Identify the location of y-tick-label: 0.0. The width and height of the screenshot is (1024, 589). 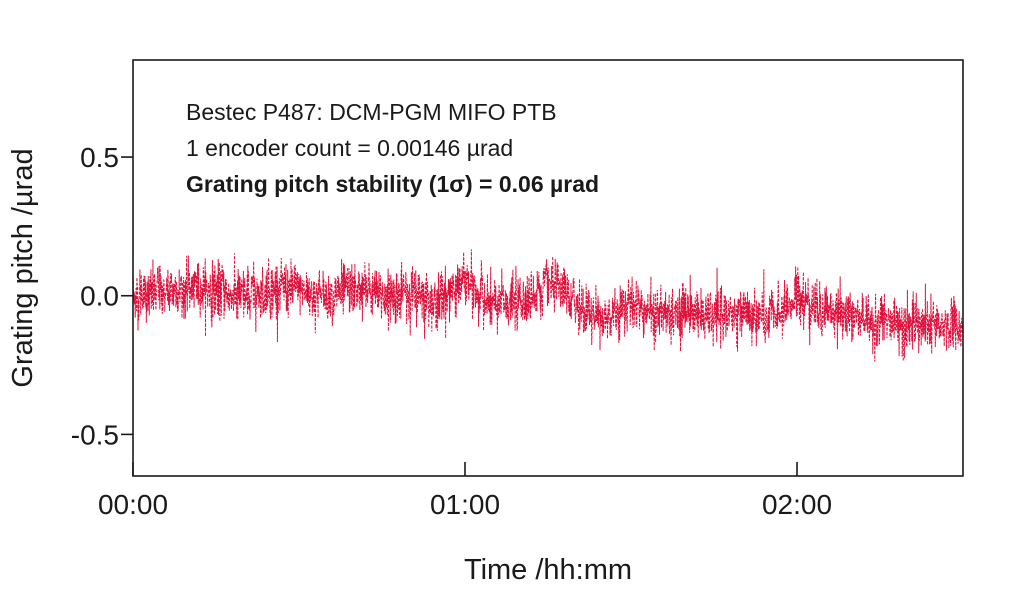
(99, 296).